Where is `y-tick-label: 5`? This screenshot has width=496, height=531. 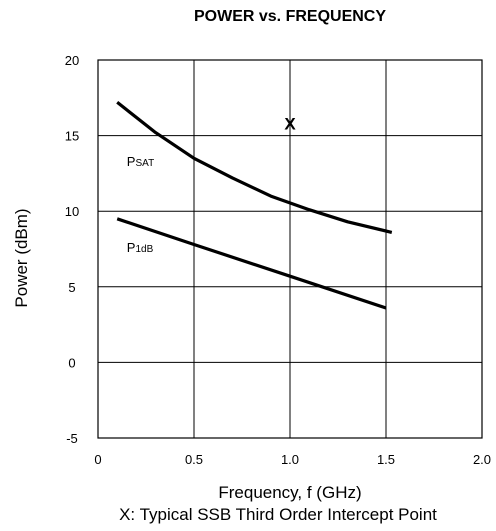 y-tick-label: 5 is located at coordinates (71, 287).